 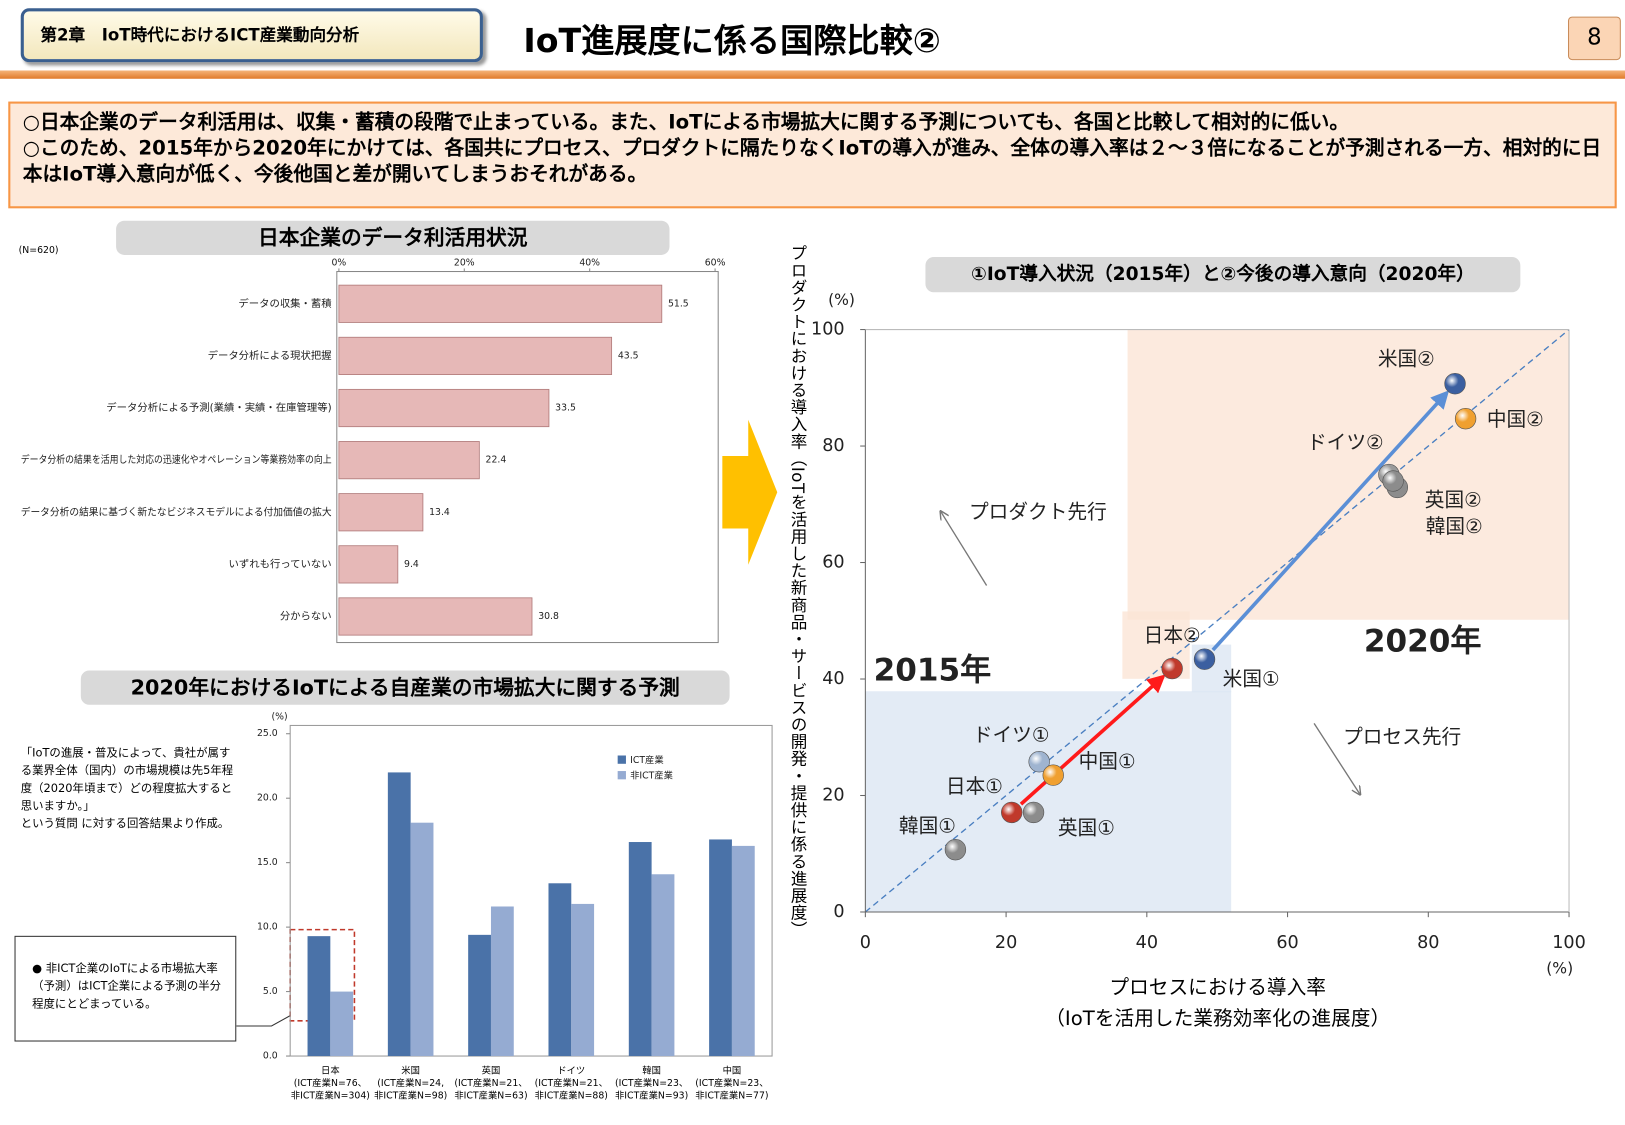 What do you see at coordinates (565, 408) in the screenshot?
I see `value-label: 33.5` at bounding box center [565, 408].